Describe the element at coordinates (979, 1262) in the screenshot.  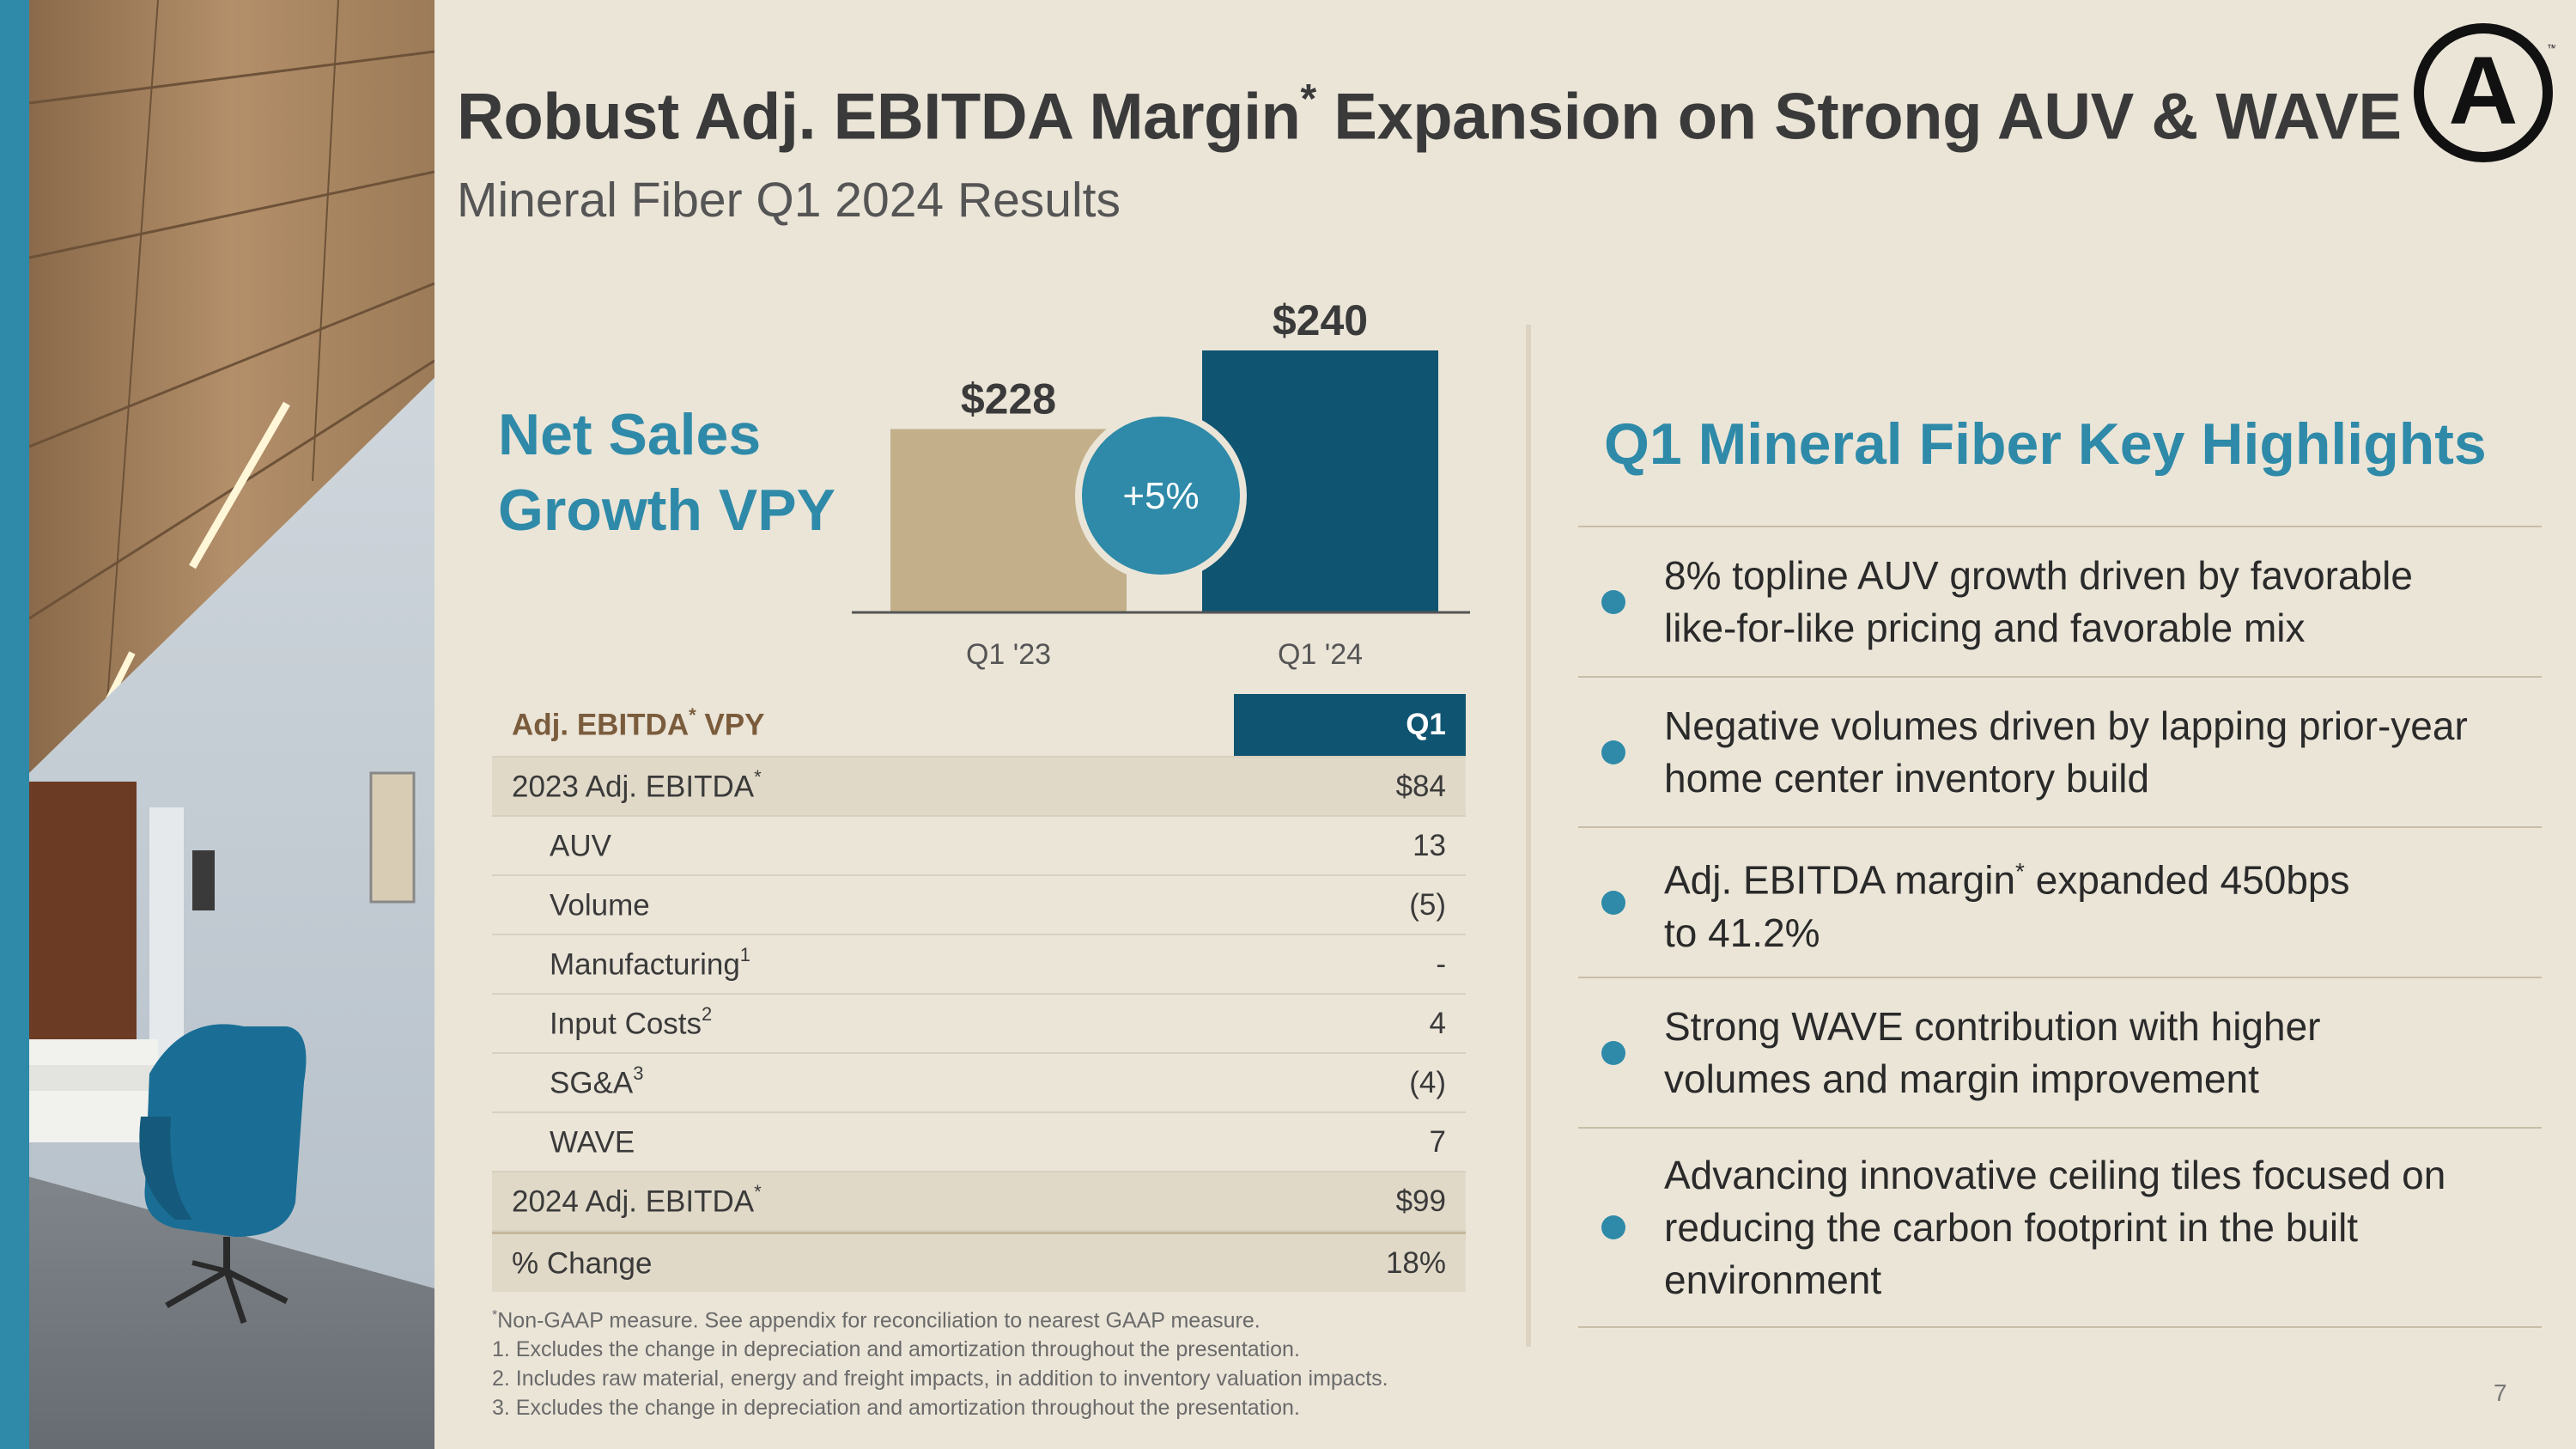
I see `table-row-percent-change: % Change 18%` at that location.